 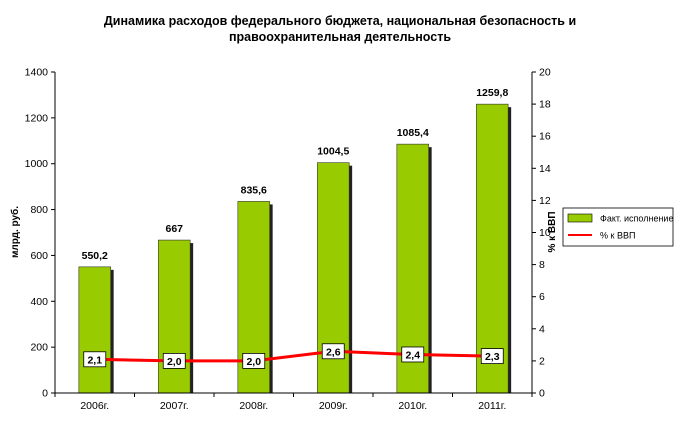 I want to click on bar-value-label: 1004,5, so click(x=333, y=152).